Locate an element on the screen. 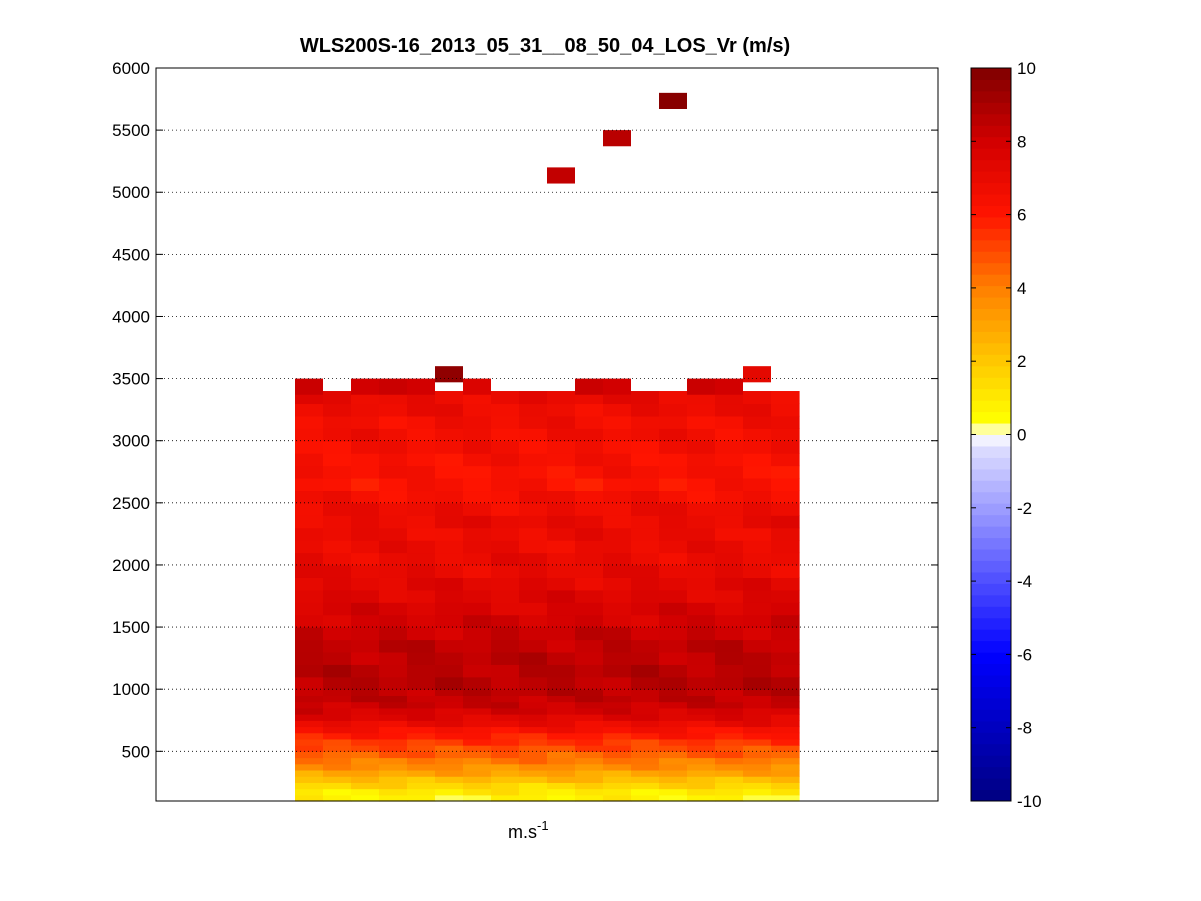 Image resolution: width=1201 pixels, height=901 pixels. colorbar-tick-label: -8 is located at coordinates (1024, 728).